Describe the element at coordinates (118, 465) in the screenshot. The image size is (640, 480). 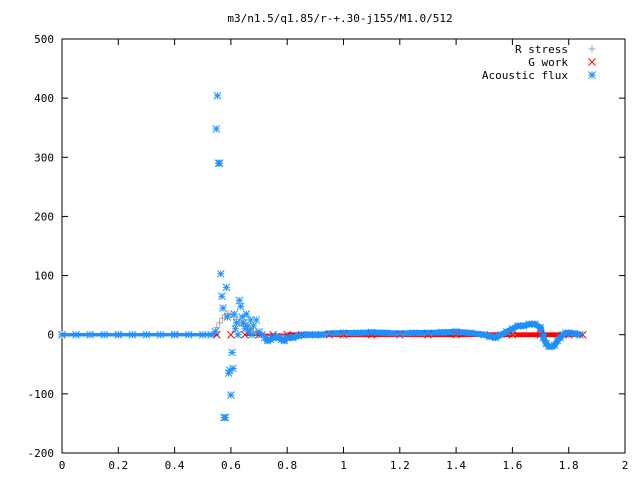
I see `x-tick-label: 0.2` at that location.